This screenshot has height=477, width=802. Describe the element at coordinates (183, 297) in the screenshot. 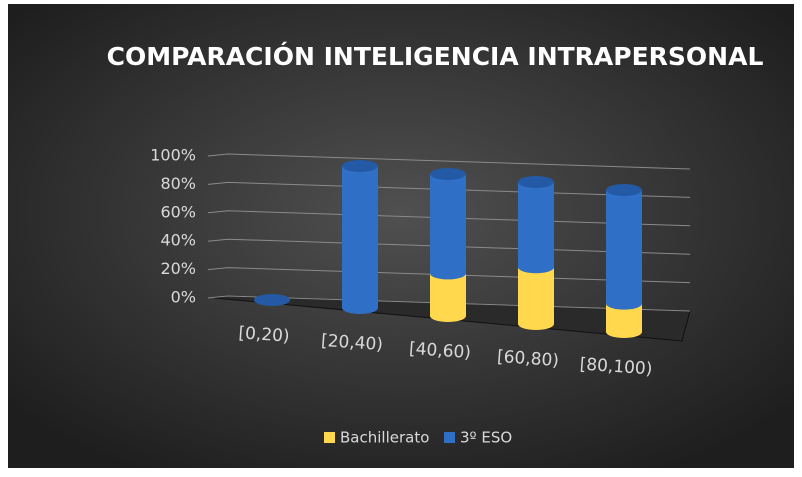

I see `y-tick-label: 0%` at that location.